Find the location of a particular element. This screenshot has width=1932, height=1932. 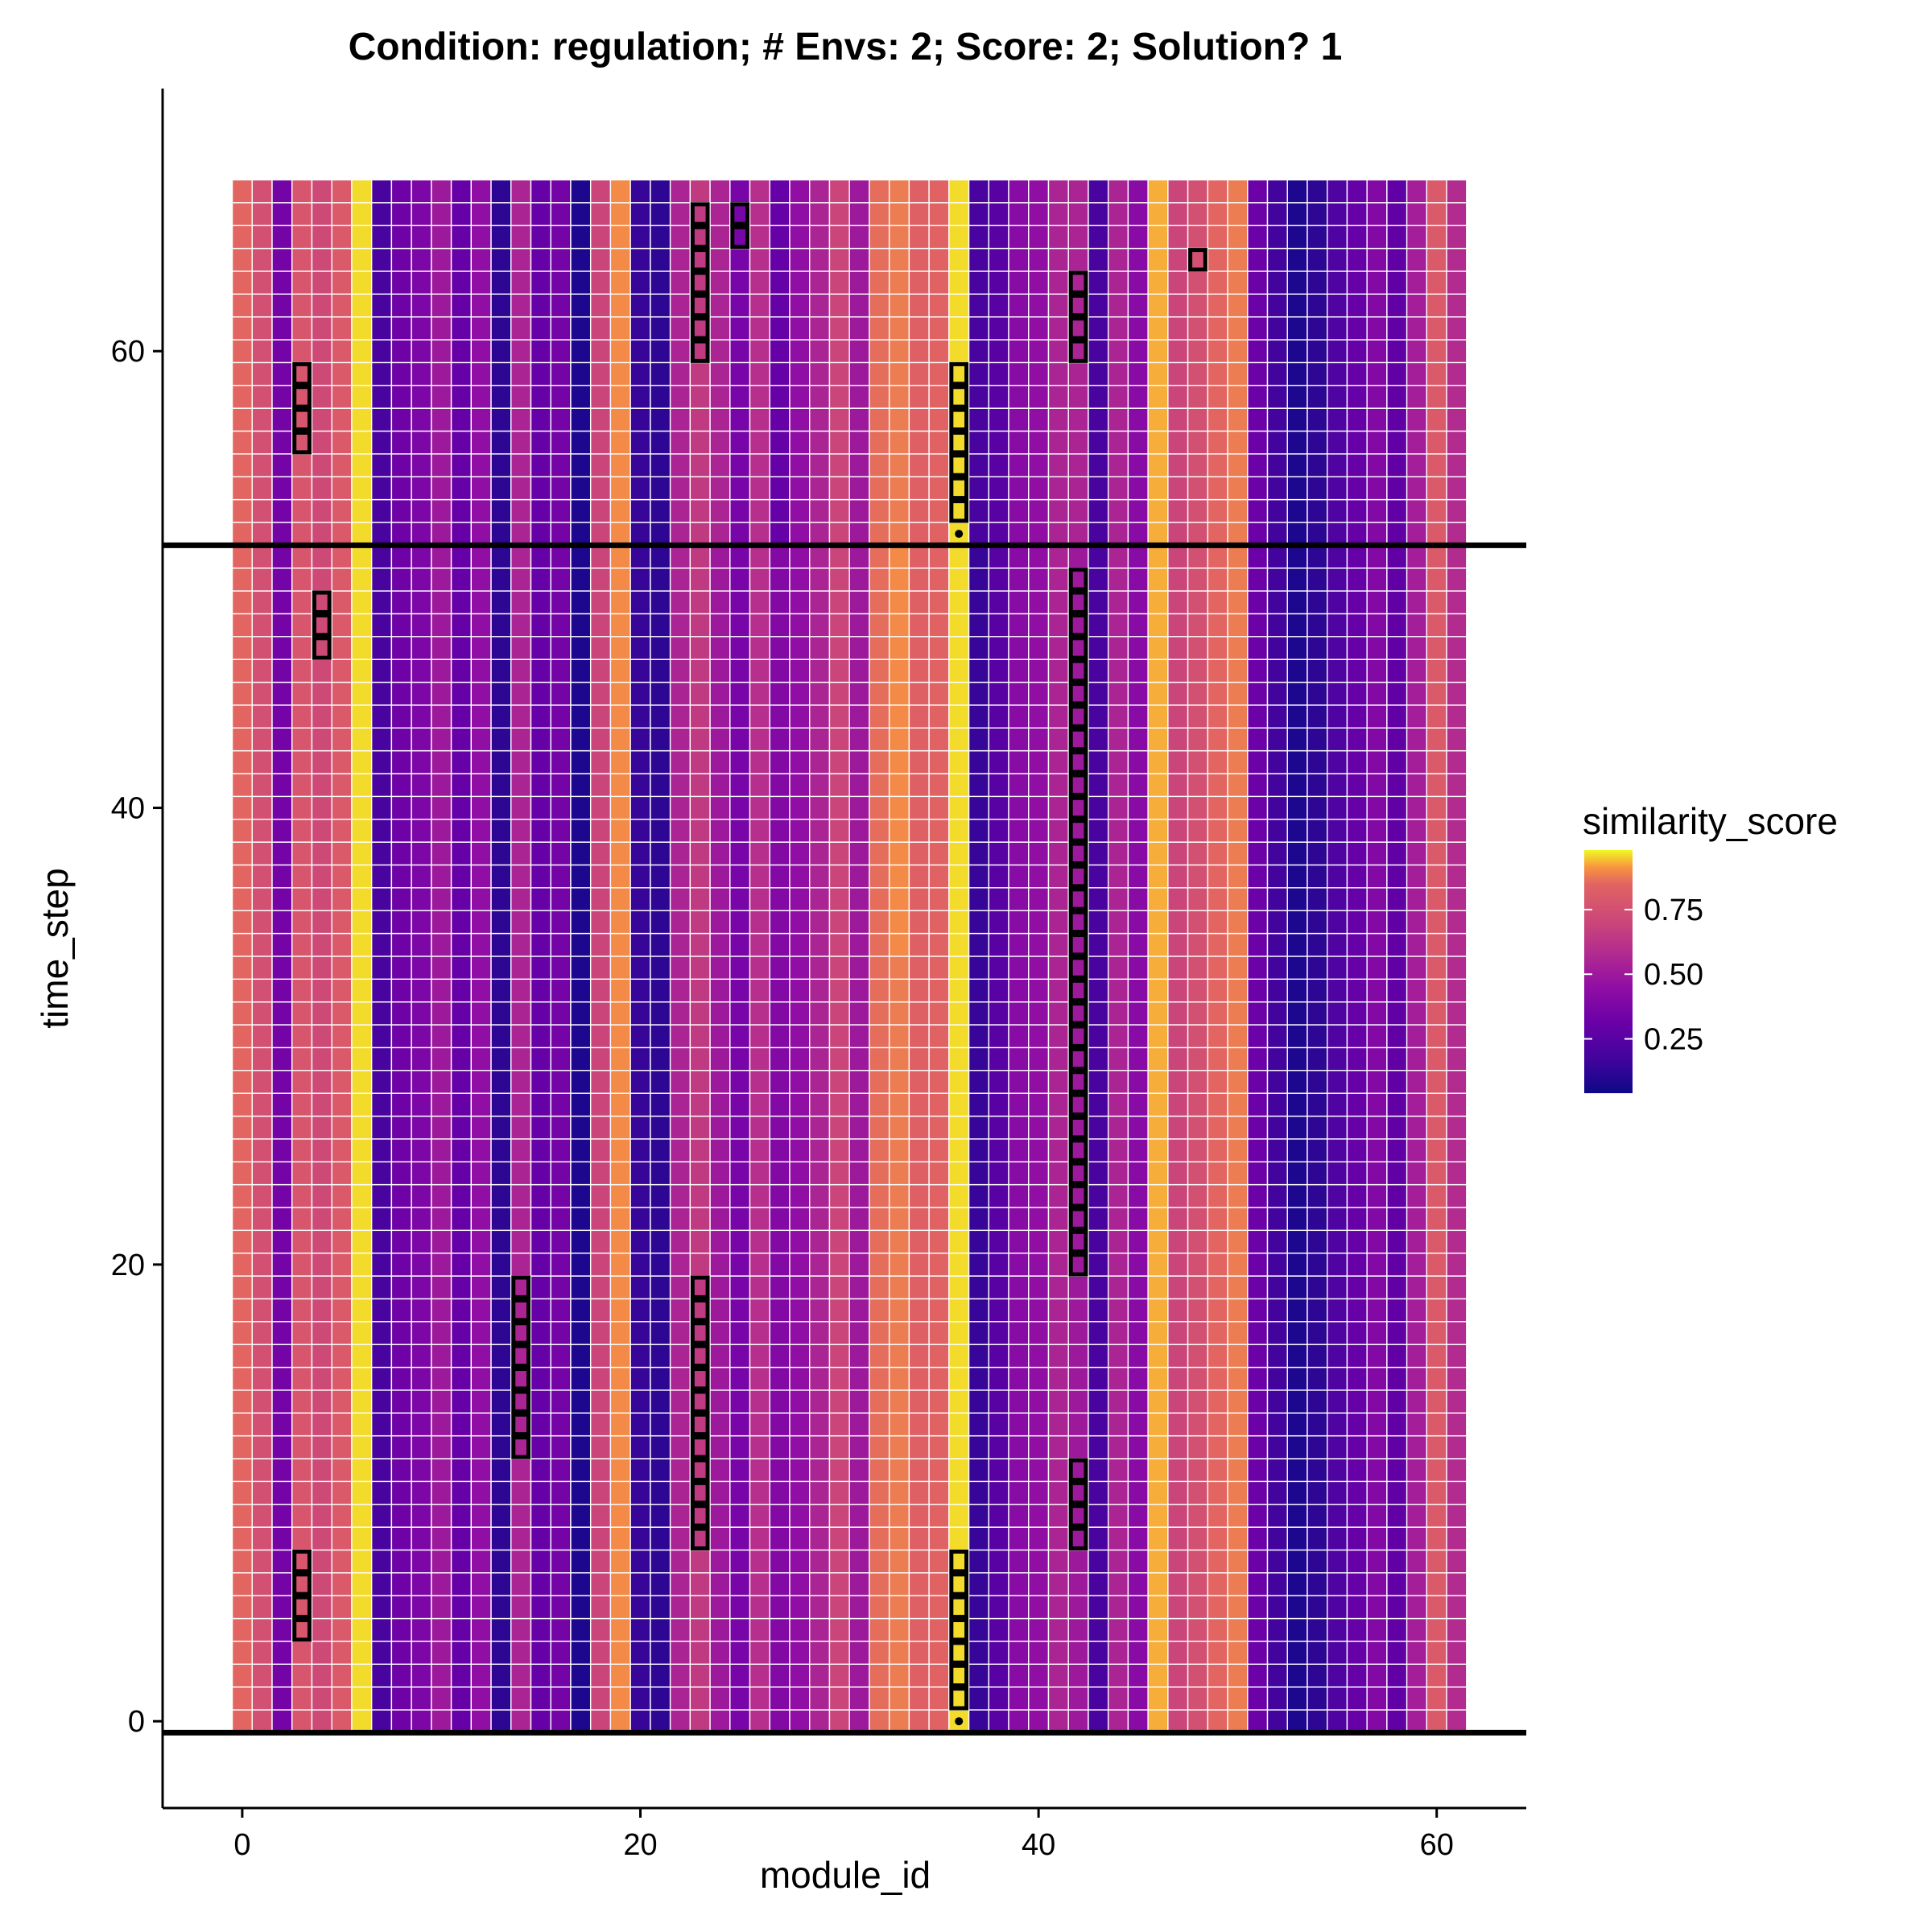

y-axis-title: time_step is located at coordinates (55, 948).